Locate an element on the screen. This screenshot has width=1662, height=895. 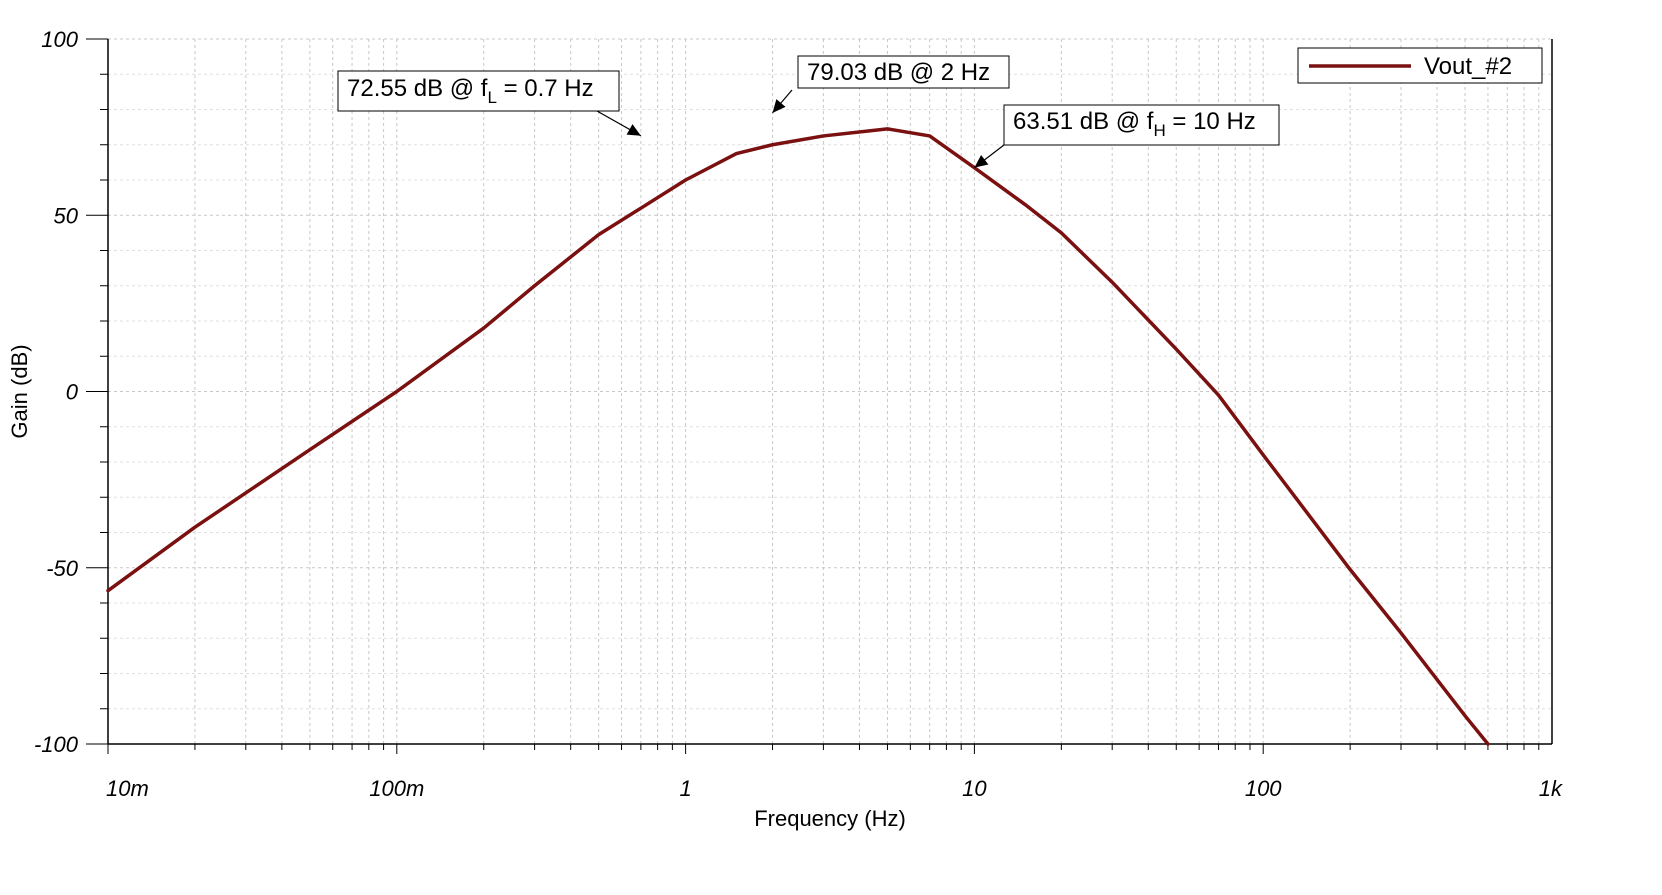
y-tick-label: 0 is located at coordinates (72, 392).